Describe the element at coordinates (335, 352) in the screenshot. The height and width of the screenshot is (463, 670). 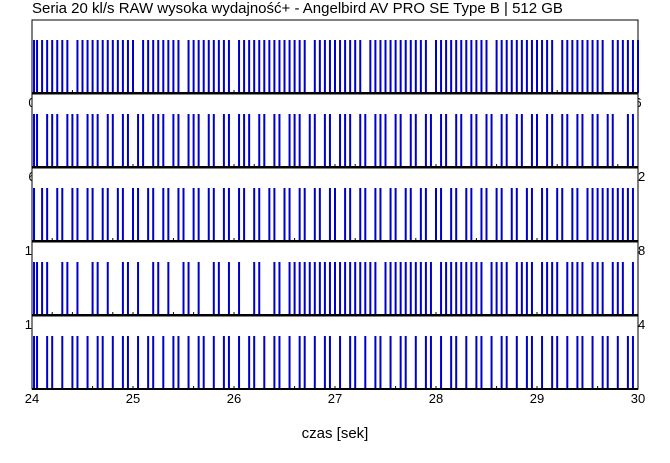
I see `plot-area` at that location.